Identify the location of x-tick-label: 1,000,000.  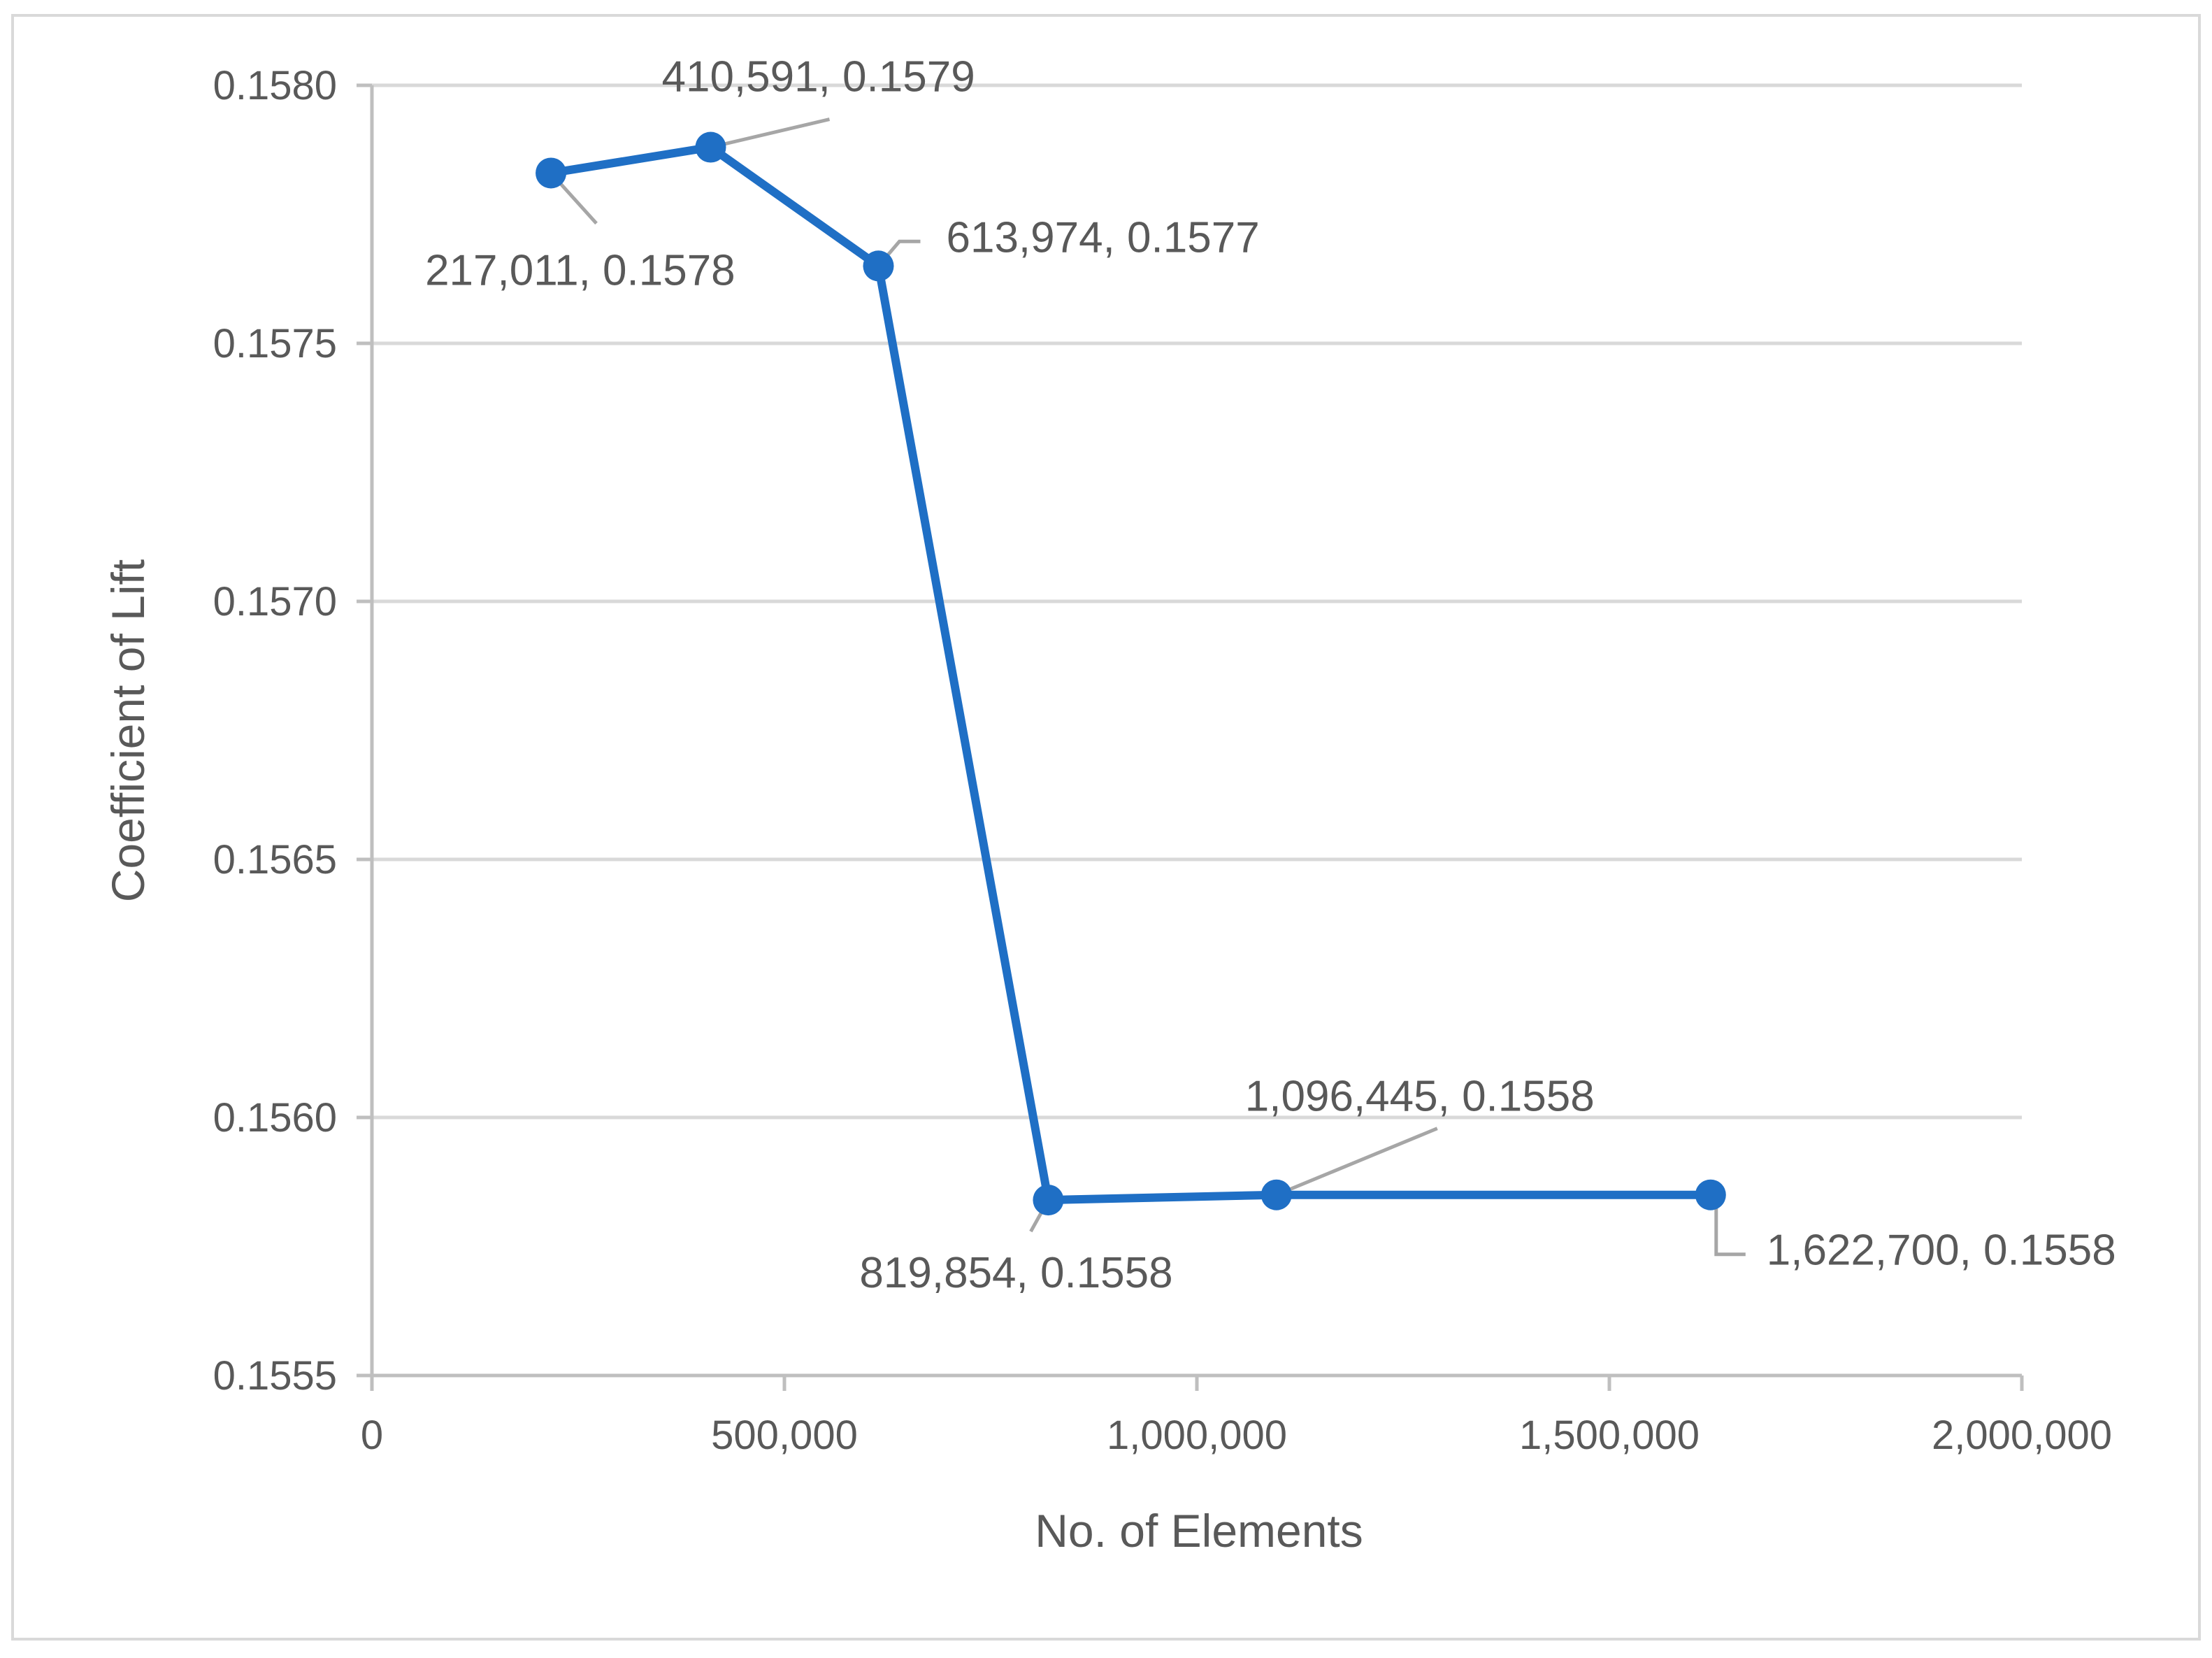
(1197, 1435).